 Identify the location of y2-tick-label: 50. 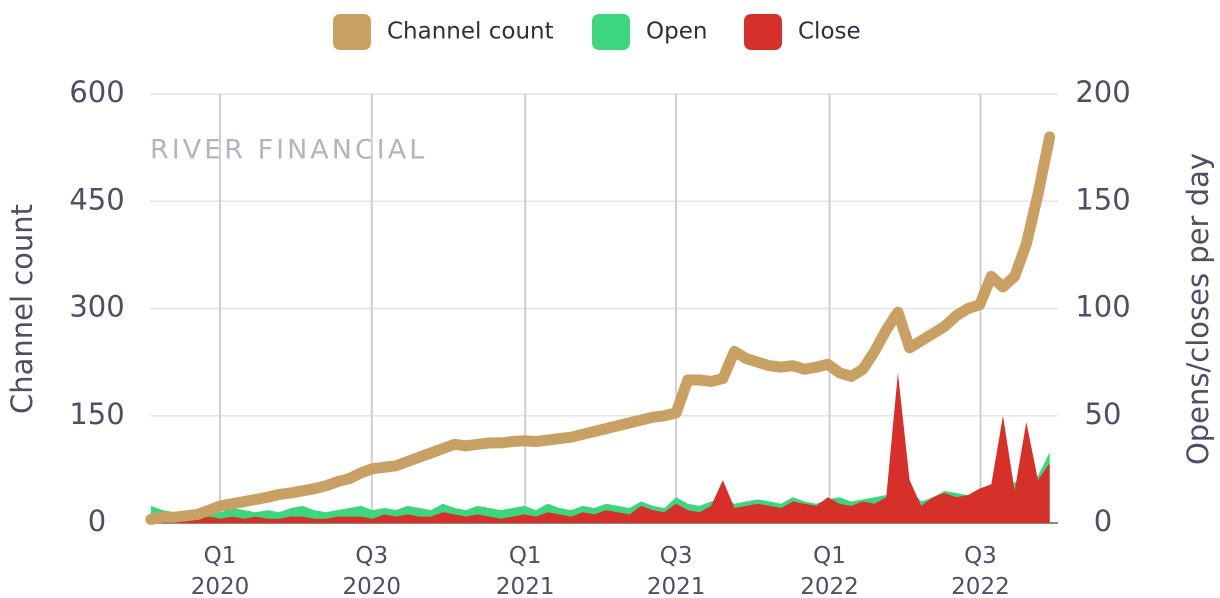
(1103, 414).